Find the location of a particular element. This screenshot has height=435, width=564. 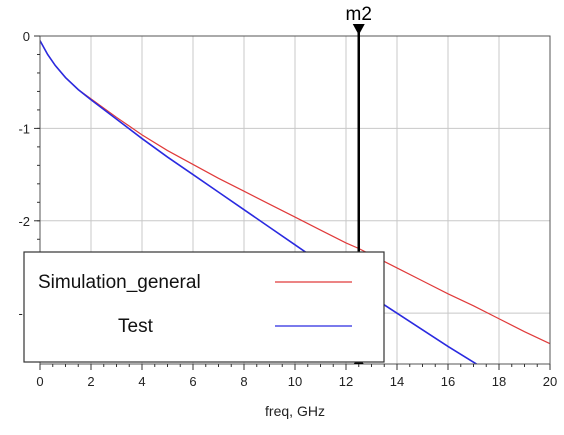

marker-top-triangle is located at coordinates (358, 29).